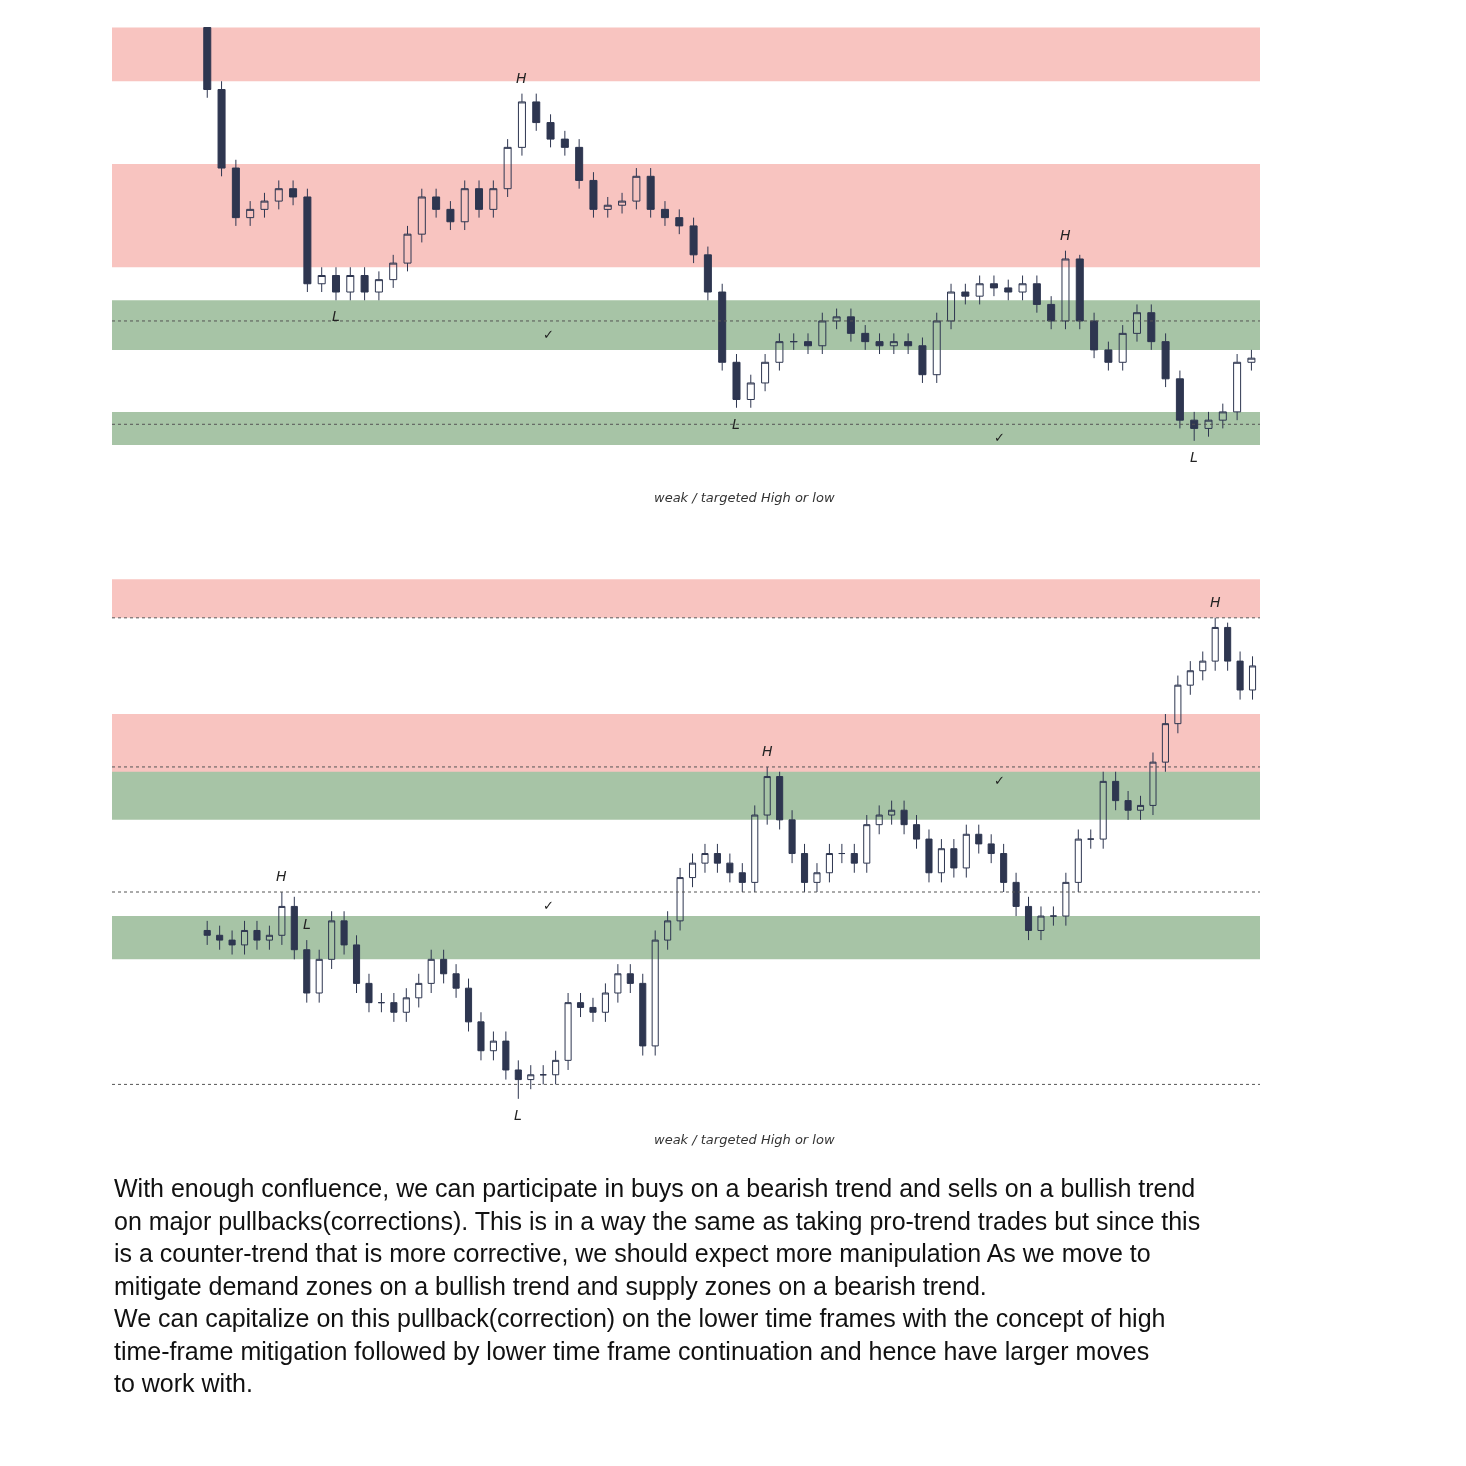 Image resolution: width=1466 pixels, height=1466 pixels. I want to click on text: weak / targeted High or low, so click(744, 497).